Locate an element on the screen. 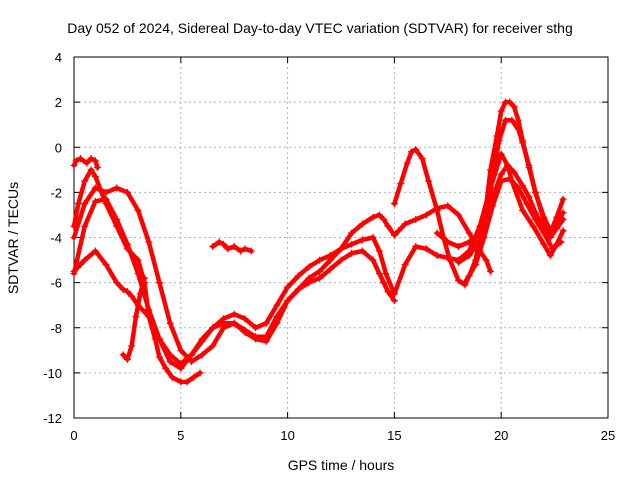  x-tick-label: 0 is located at coordinates (73, 435).